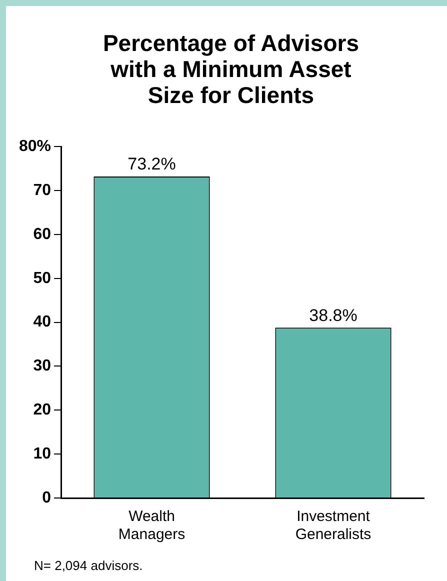 The image size is (447, 581). Describe the element at coordinates (88, 565) in the screenshot. I see `text: N= 2,094 advisors.` at that location.